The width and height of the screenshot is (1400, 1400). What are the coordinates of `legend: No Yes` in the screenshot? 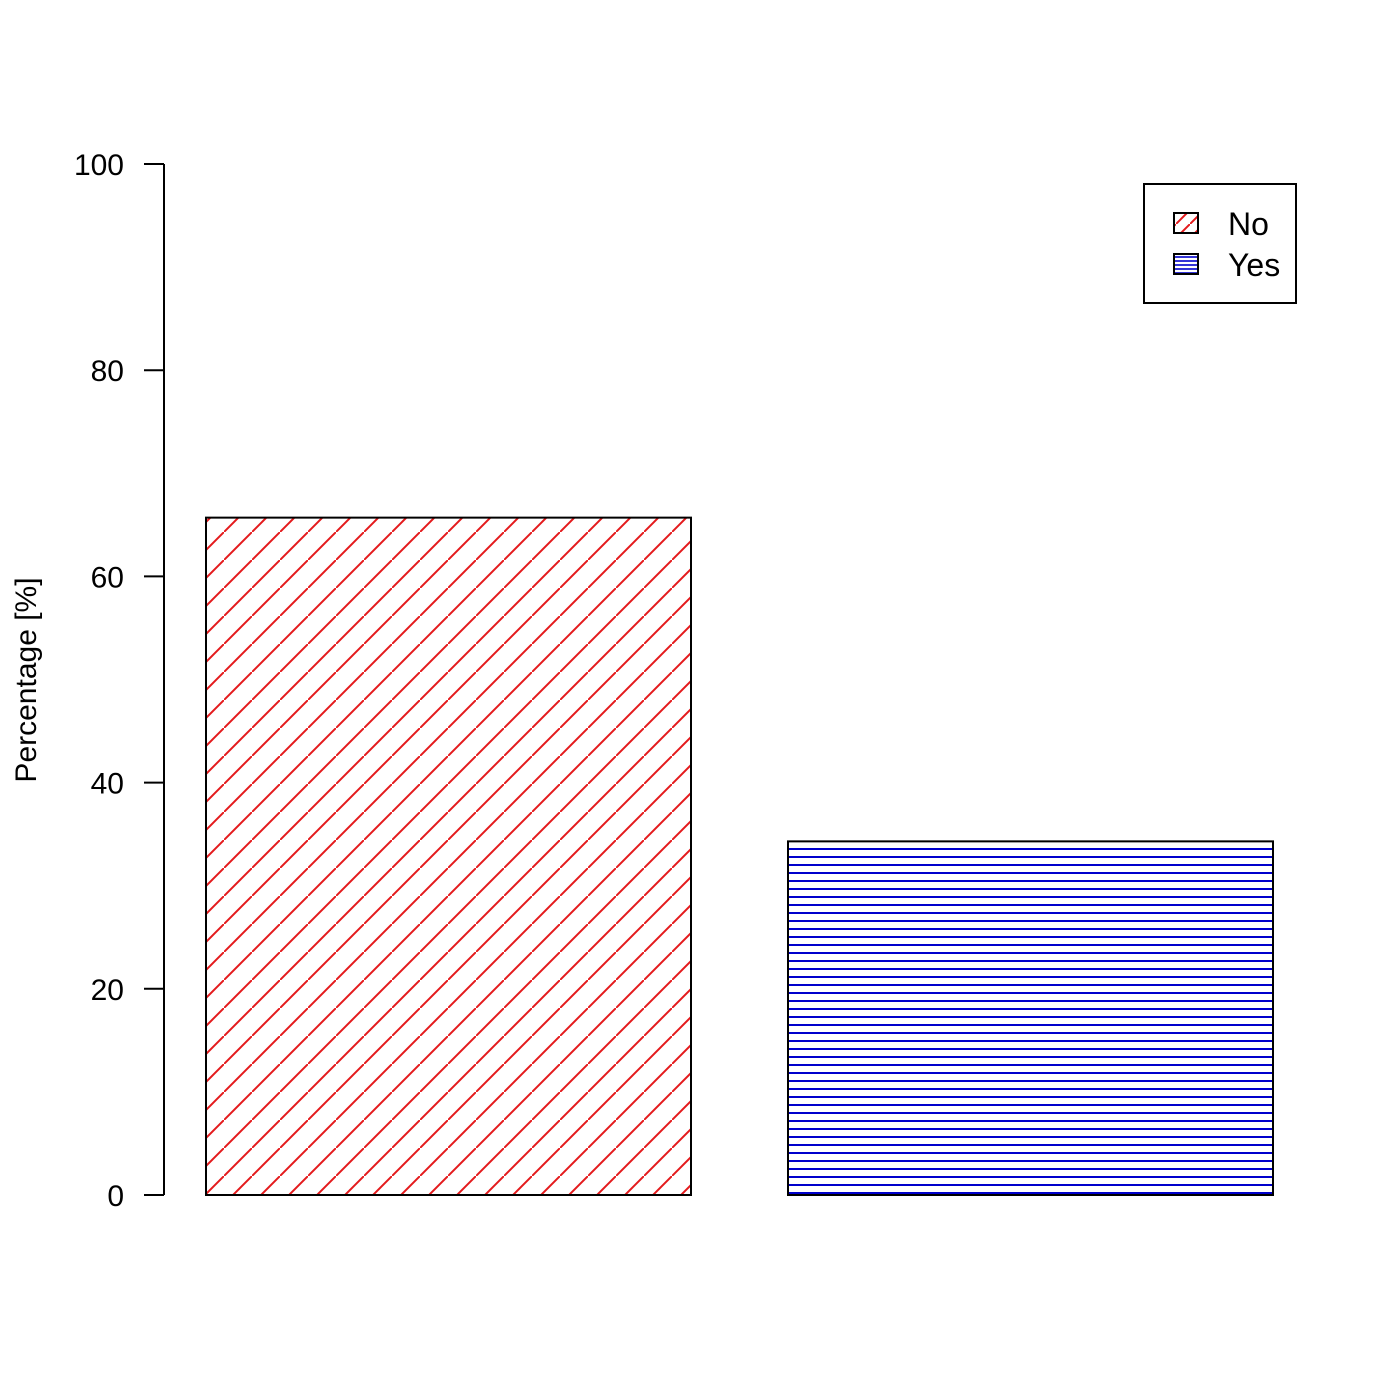 It's located at (1220, 243).